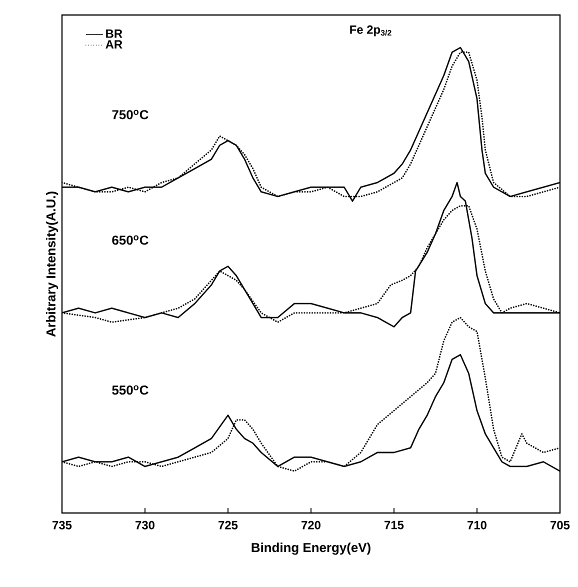 The image size is (578, 587). I want to click on annotation: 550$^{o}$C, so click(130, 390).